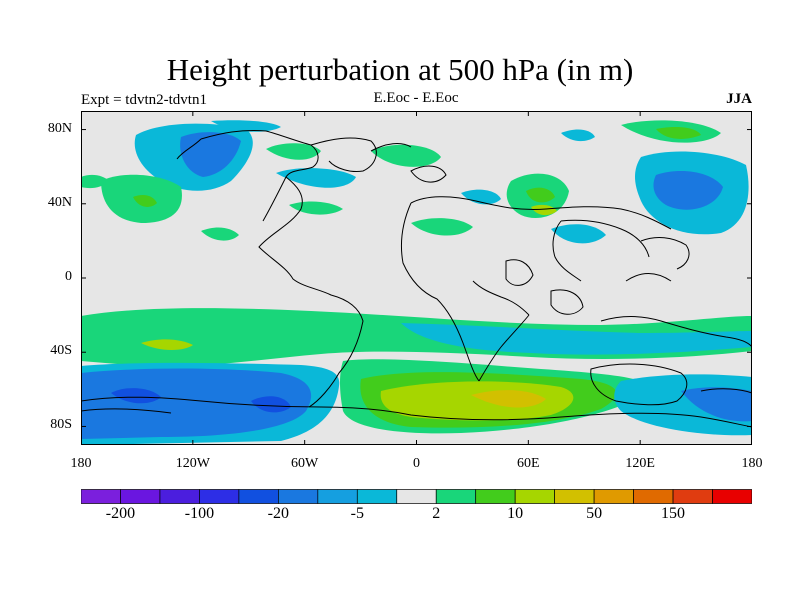 Image resolution: width=800 pixels, height=600 pixels. I want to click on mediterranean-cyan, so click(481, 197).